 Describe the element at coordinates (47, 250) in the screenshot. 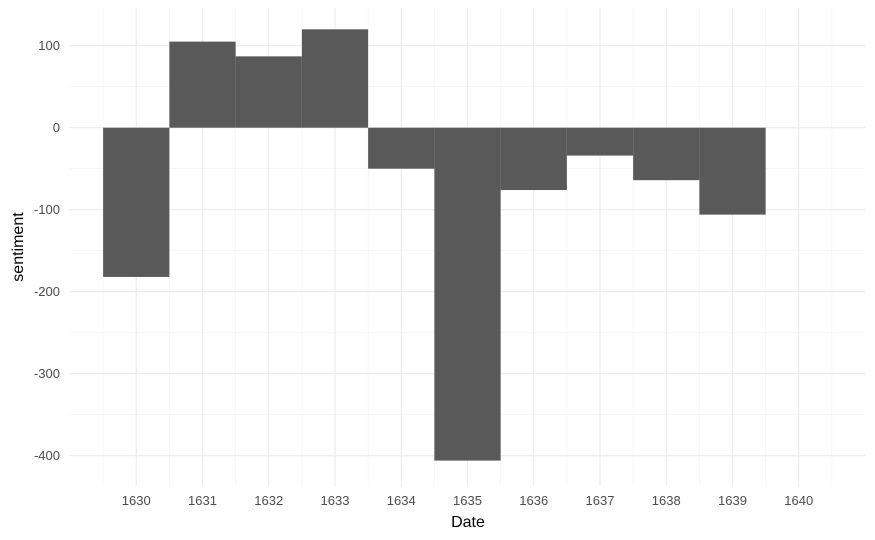

I see `y-tick-labels: 100 0 -100 -200 -300 -400` at that location.